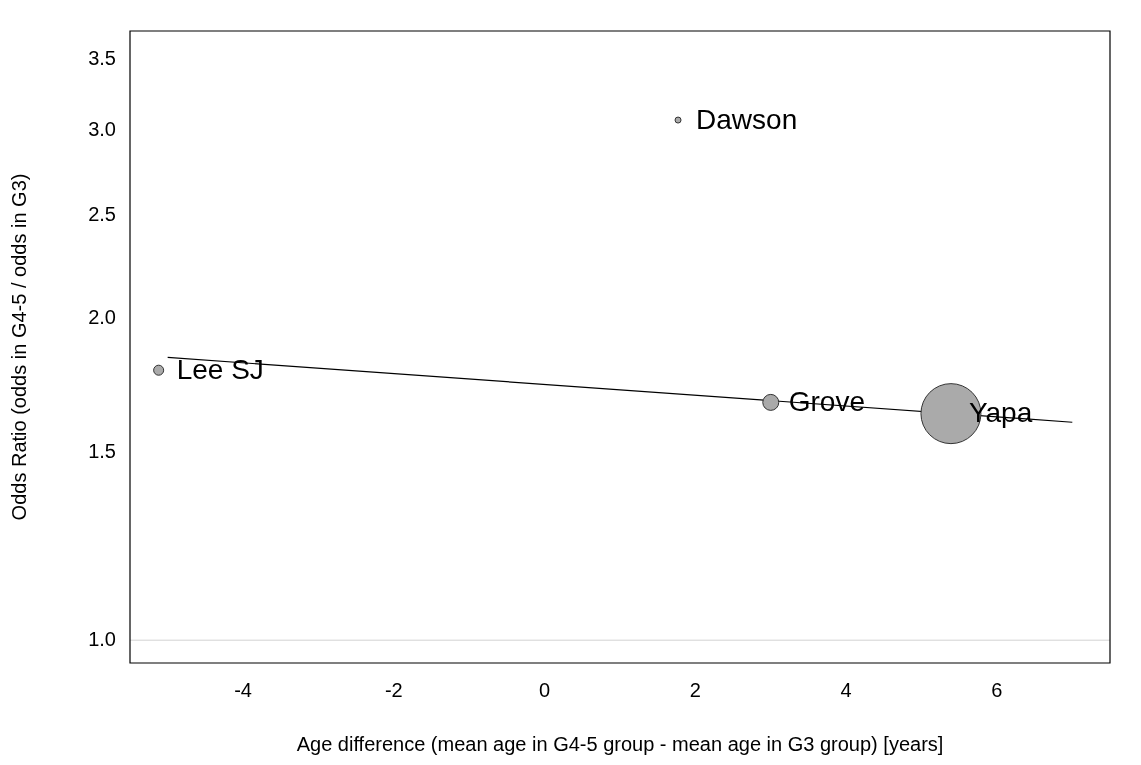 Image resolution: width=1141 pixels, height=765 pixels. Describe the element at coordinates (220, 369) in the screenshot. I see `annotation: Lee SJ` at that location.